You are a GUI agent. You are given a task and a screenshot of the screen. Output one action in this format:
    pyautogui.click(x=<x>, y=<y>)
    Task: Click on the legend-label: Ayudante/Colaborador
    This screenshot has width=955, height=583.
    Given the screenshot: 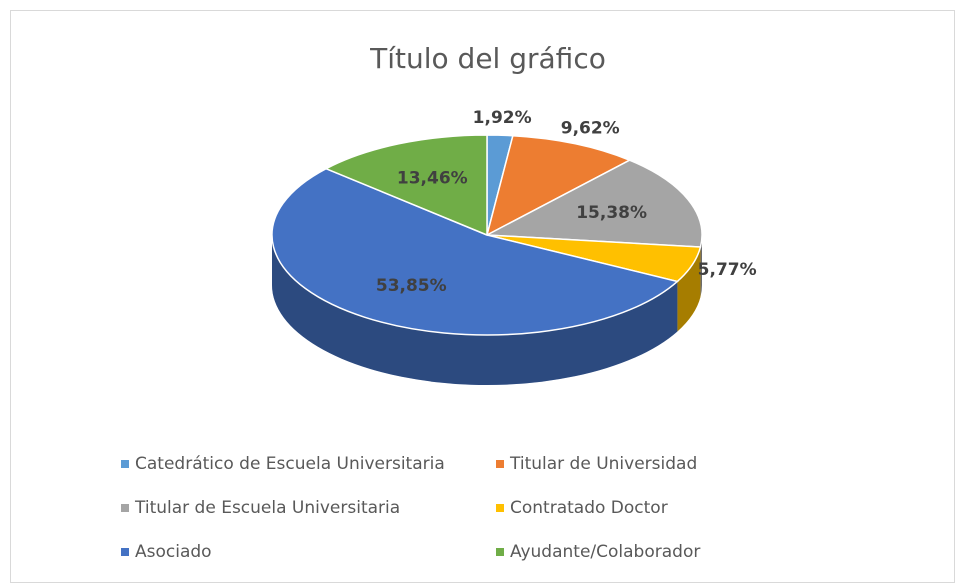 What is the action you would take?
    pyautogui.click(x=605, y=552)
    